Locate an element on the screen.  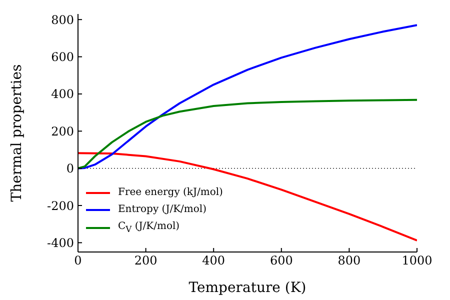
y-axis-title: Thermal properties is located at coordinates (16, 133).